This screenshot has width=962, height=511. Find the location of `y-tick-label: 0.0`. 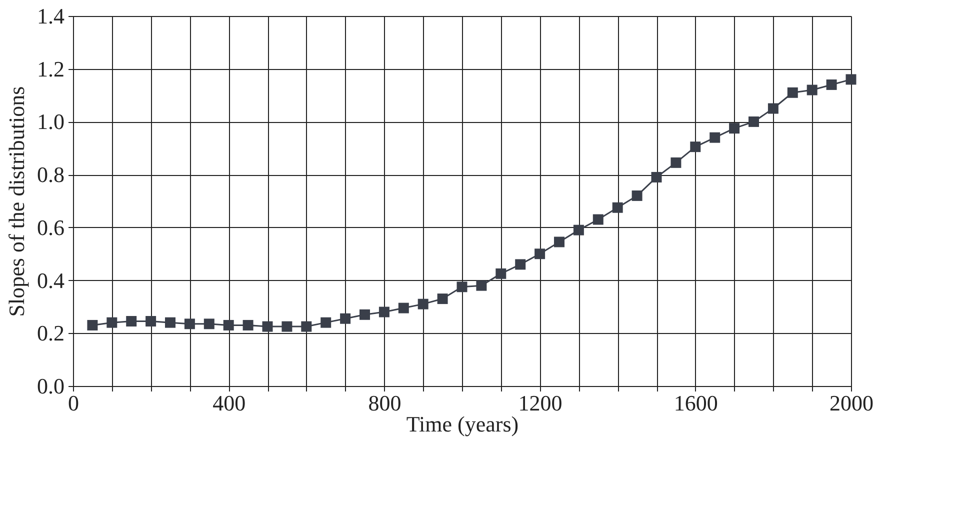

y-tick-label: 0.0 is located at coordinates (50, 386).